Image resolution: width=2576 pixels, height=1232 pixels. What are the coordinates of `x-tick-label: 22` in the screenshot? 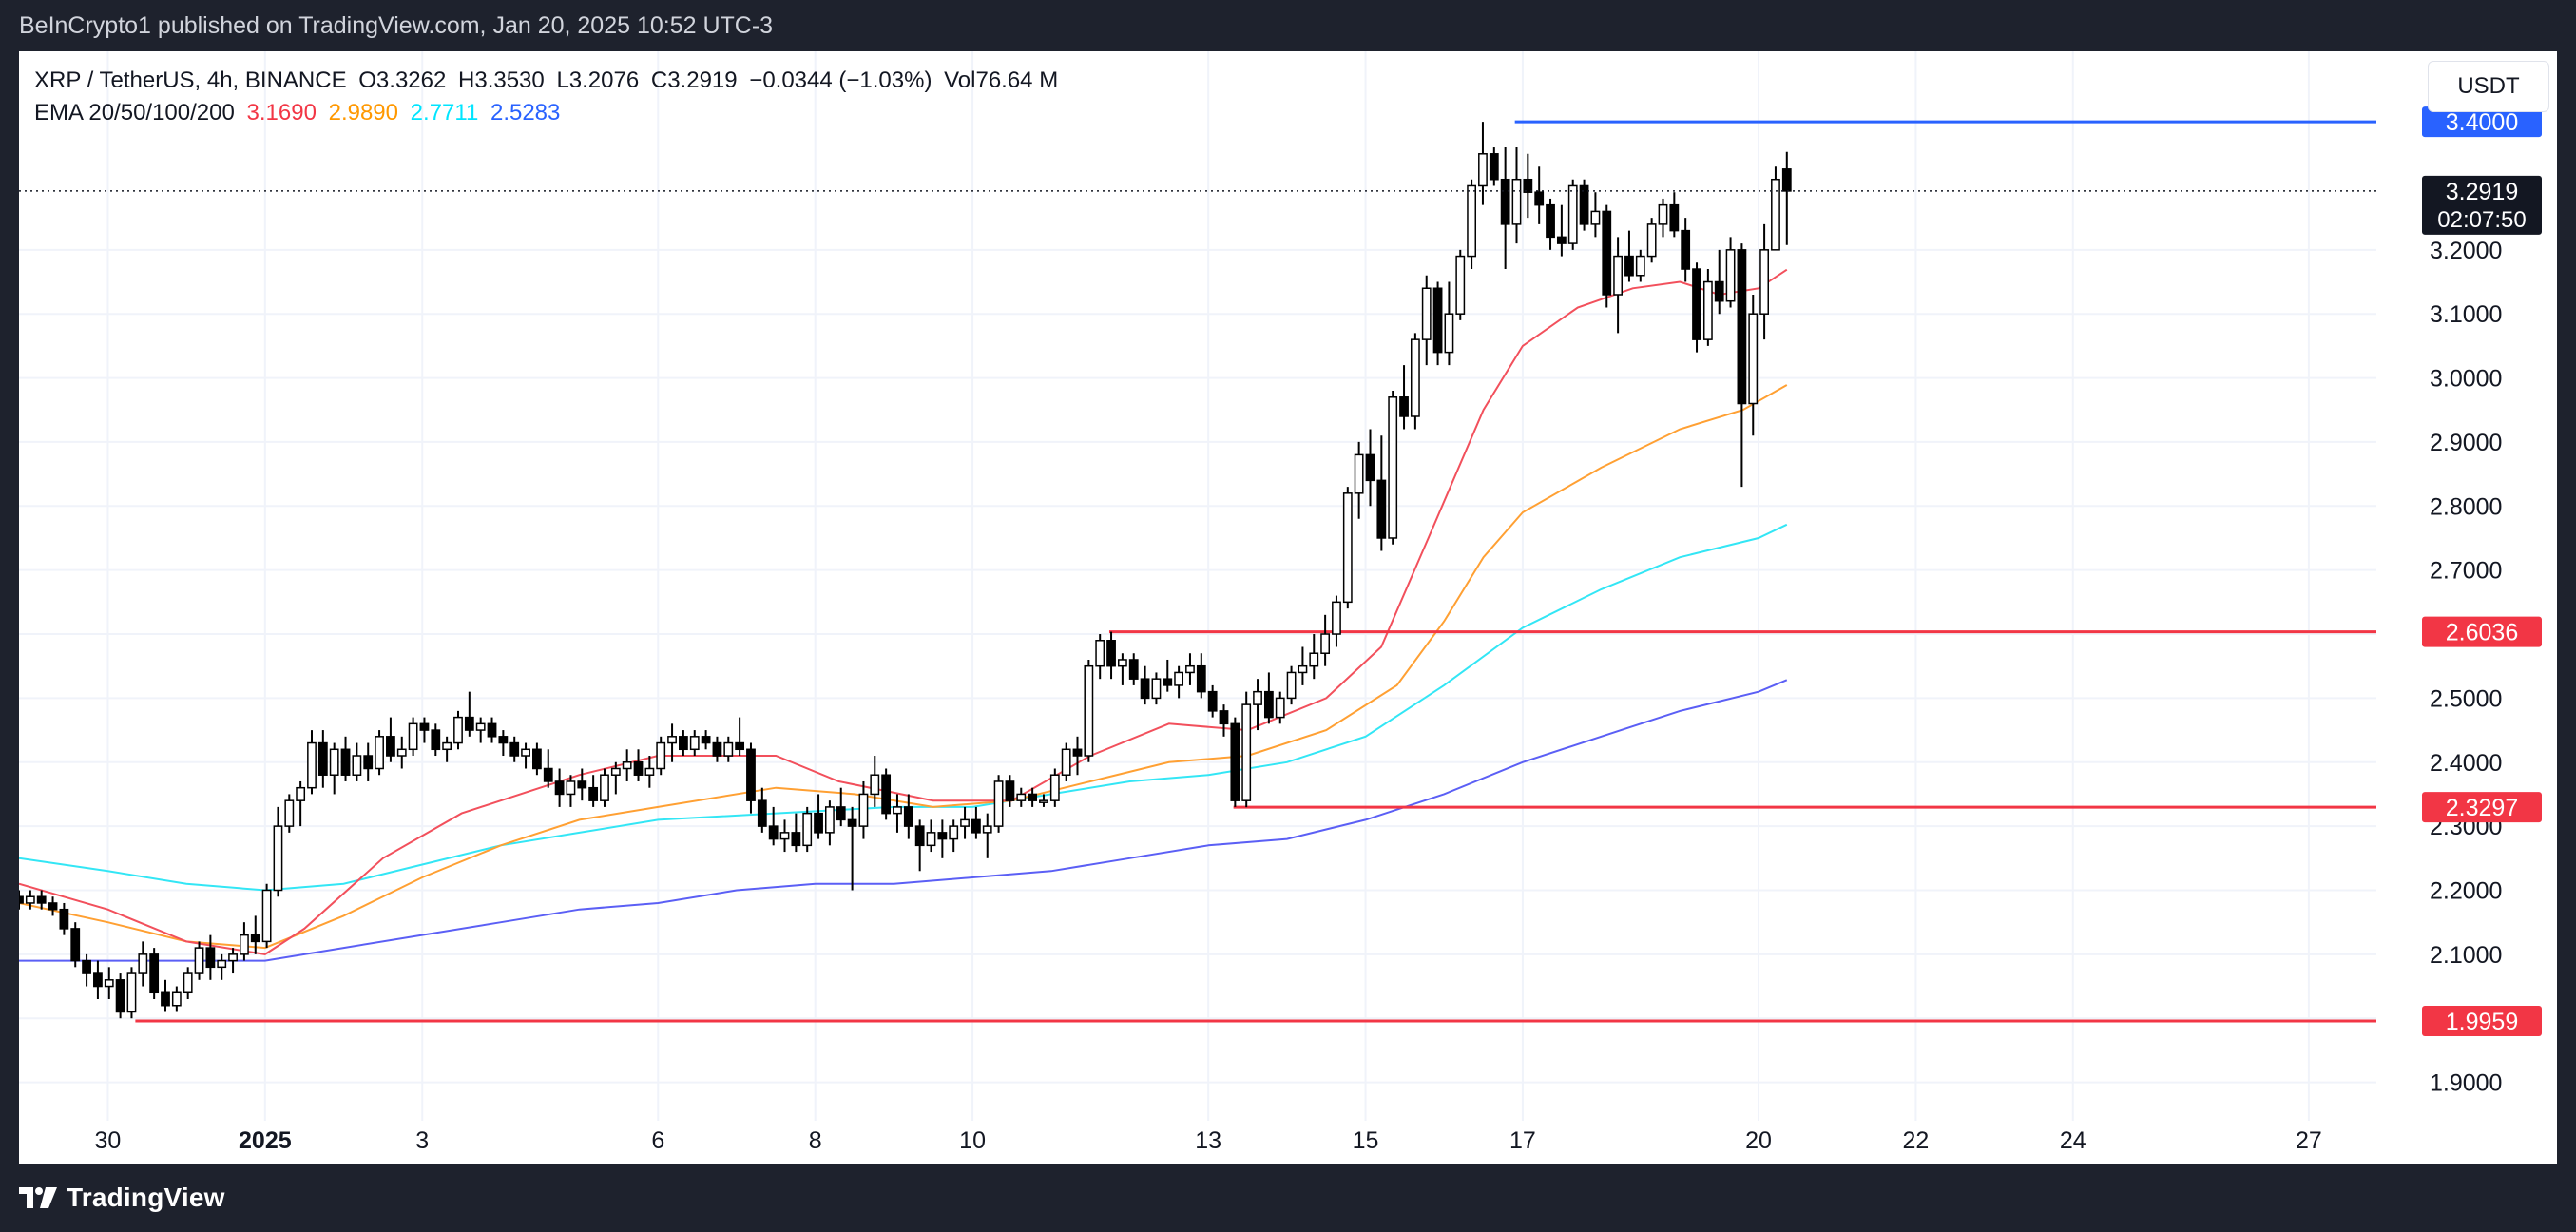 It's located at (1917, 1140).